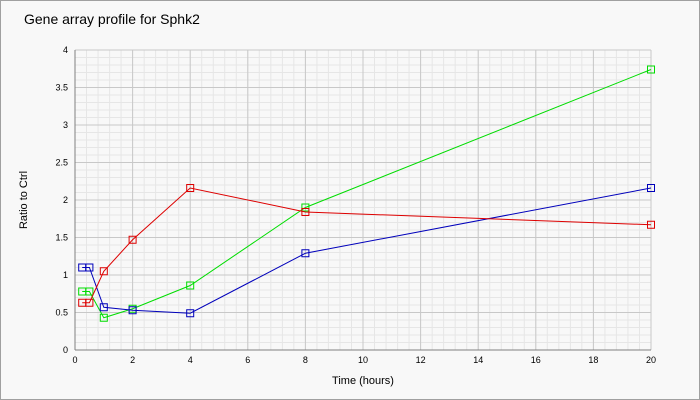 The height and width of the screenshot is (400, 700). I want to click on x-tick-label: 14, so click(478, 360).